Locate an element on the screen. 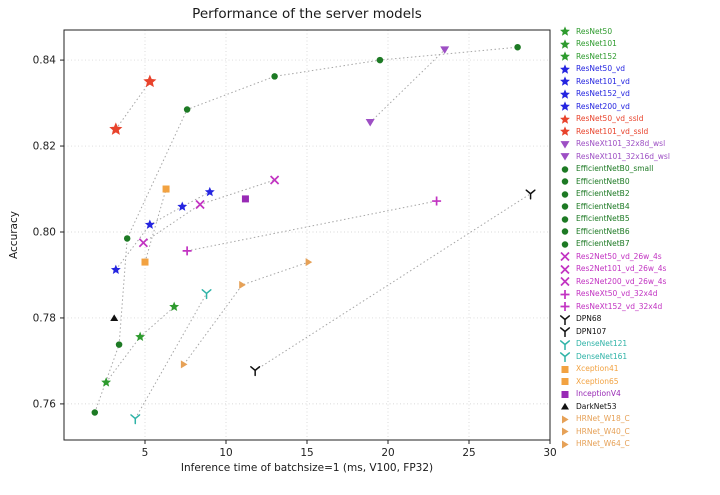 Image resolution: width=720 pixels, height=495 pixels. legend-label: ResNet50_vd_ssld is located at coordinates (610, 119).